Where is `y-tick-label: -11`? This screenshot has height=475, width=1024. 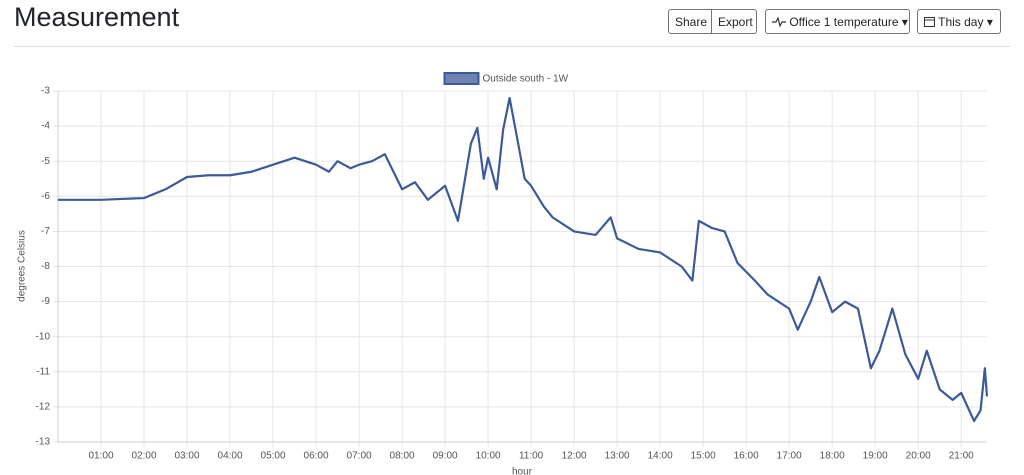 y-tick-label: -11 is located at coordinates (43, 371).